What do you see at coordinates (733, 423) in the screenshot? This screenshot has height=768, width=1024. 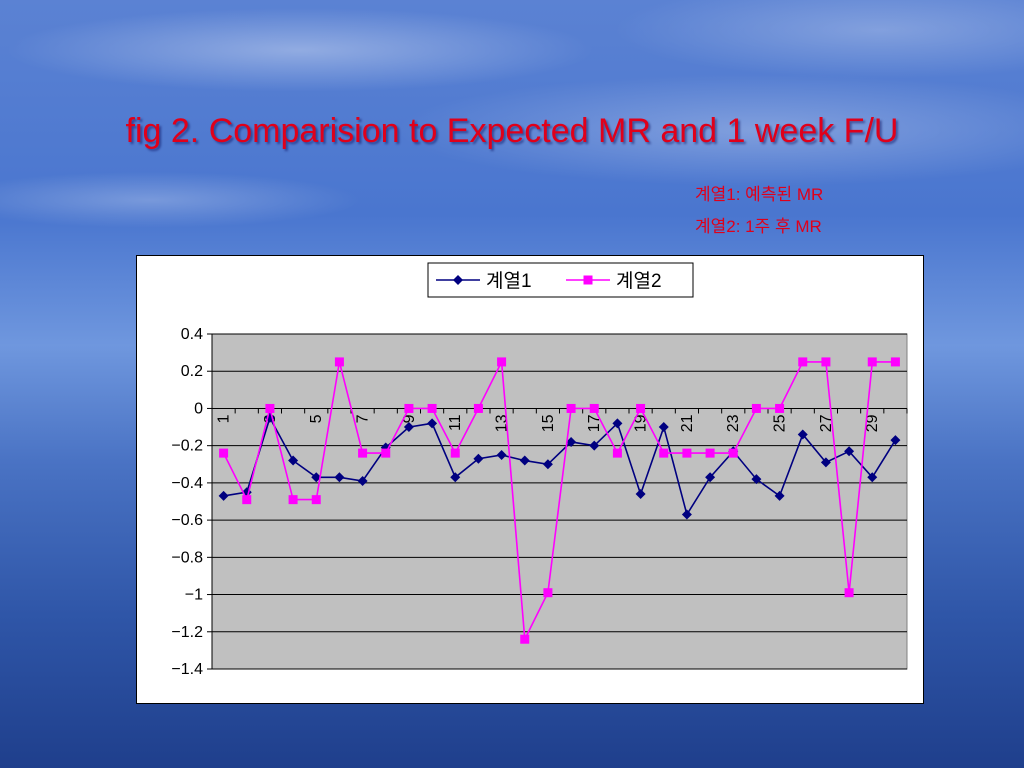 I see `x-tick-label: 23` at bounding box center [733, 423].